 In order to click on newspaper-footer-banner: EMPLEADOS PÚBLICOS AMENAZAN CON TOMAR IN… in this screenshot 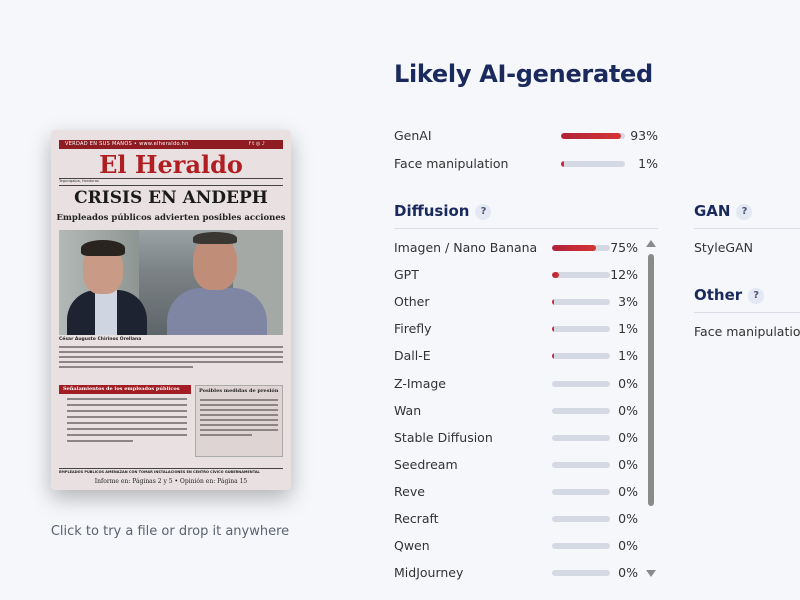, I will do `click(171, 471)`.